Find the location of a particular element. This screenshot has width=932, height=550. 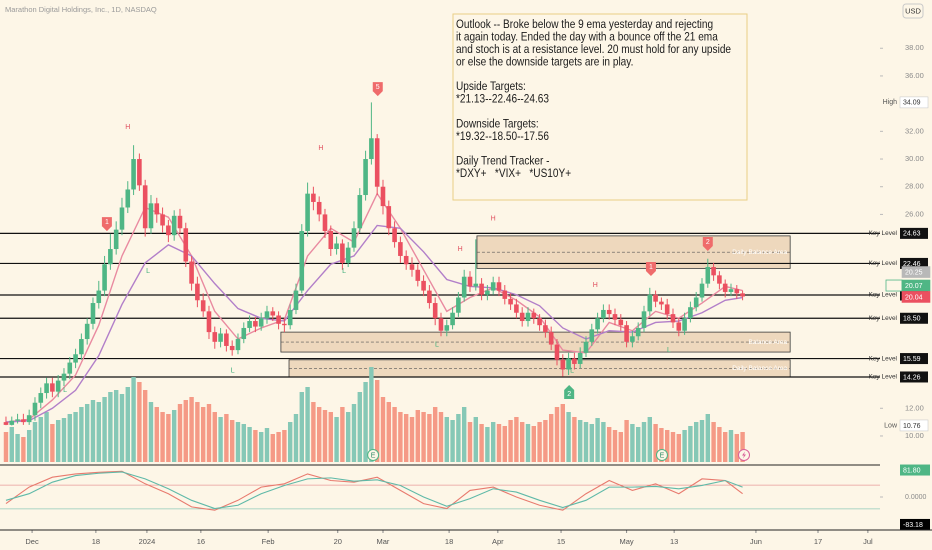

currency-label: USD is located at coordinates (913, 10).